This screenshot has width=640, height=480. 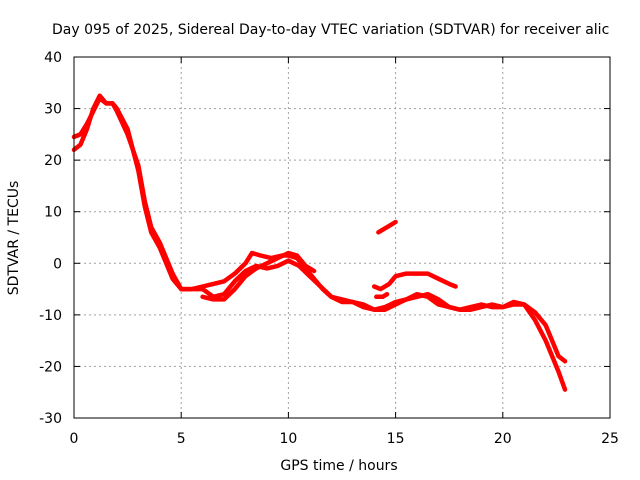 What do you see at coordinates (53, 110) in the screenshot?
I see `y-tick-label: 30` at bounding box center [53, 110].